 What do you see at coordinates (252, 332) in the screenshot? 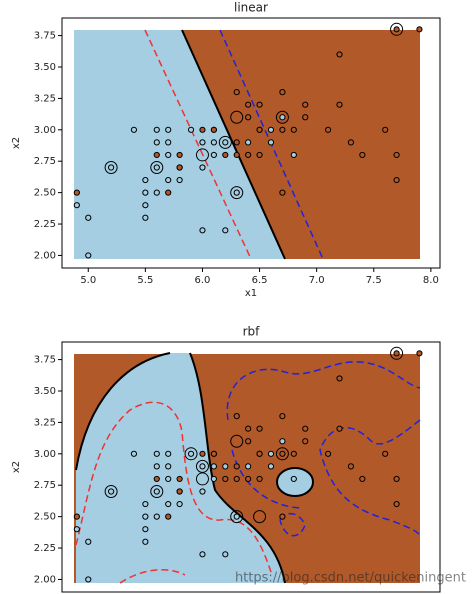
I see `chart-title: rbf` at bounding box center [252, 332].